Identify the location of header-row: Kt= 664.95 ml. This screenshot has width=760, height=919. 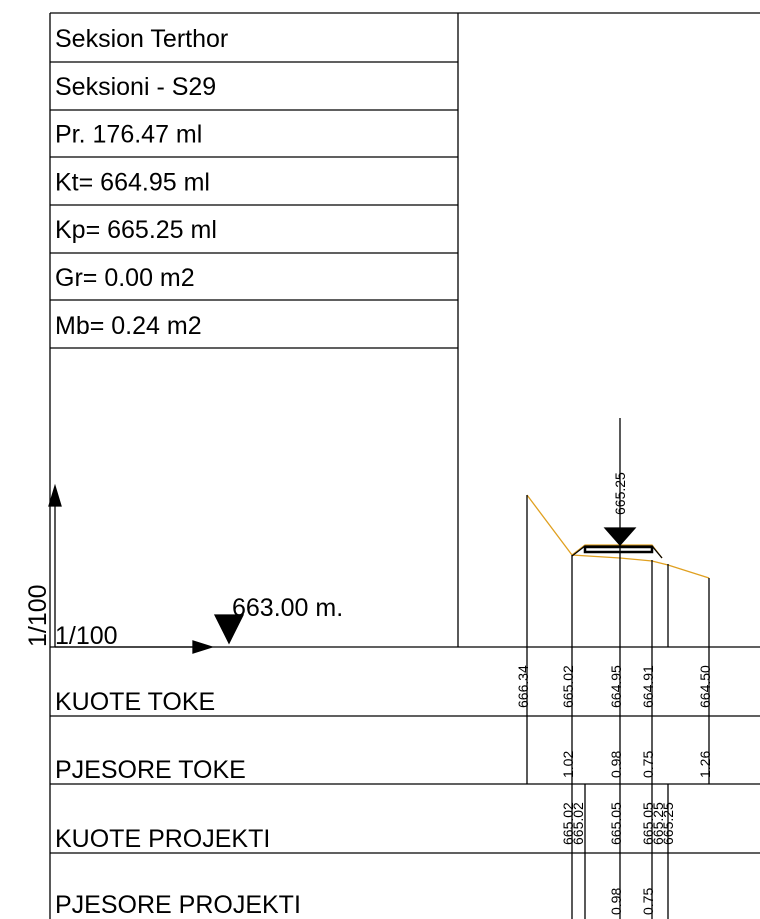
(132, 182).